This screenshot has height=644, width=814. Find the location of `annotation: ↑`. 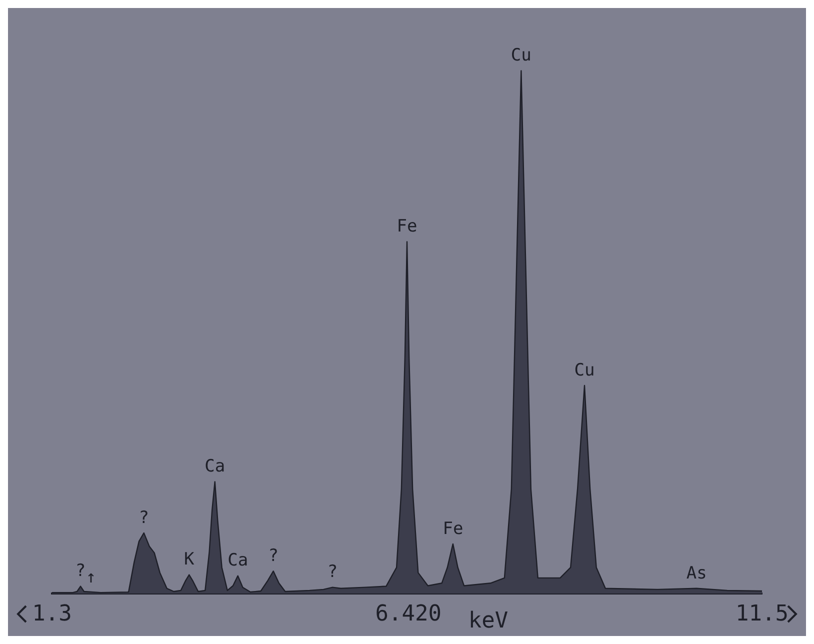

annotation: ↑ is located at coordinates (91, 577).